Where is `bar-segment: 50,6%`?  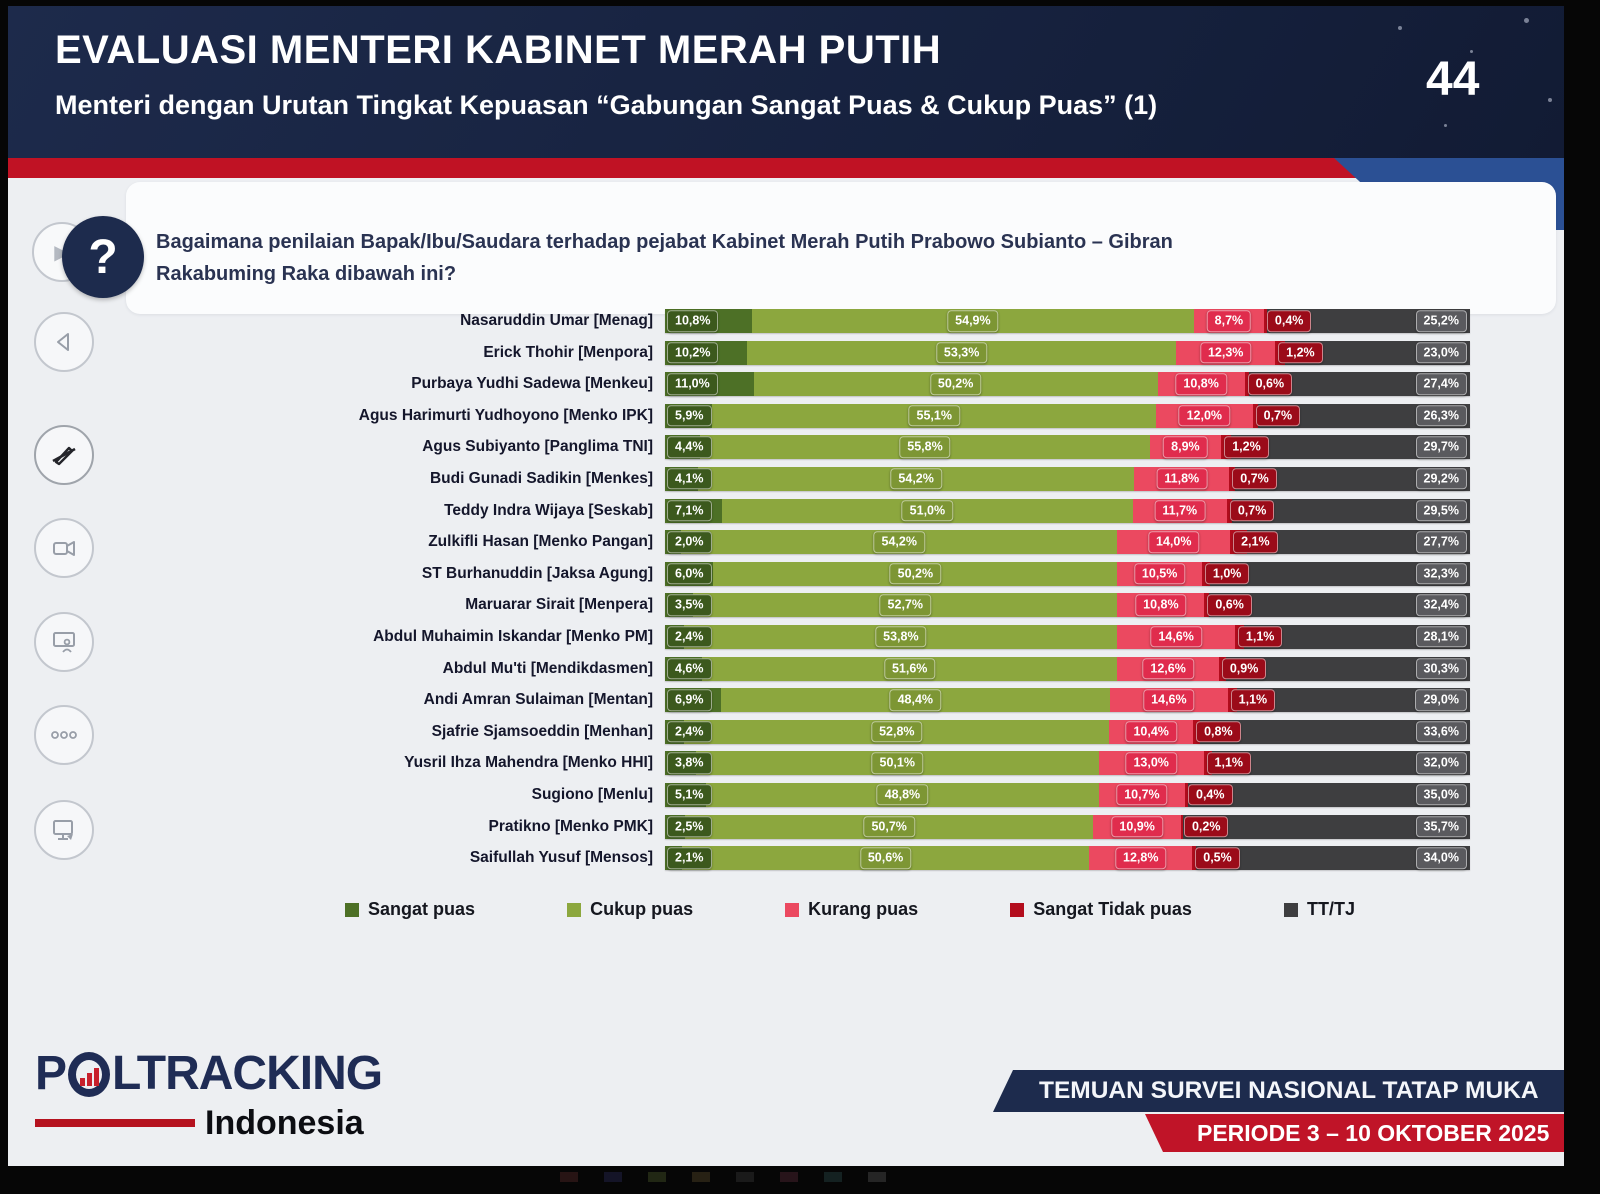 bar-segment: 50,6% is located at coordinates (885, 858).